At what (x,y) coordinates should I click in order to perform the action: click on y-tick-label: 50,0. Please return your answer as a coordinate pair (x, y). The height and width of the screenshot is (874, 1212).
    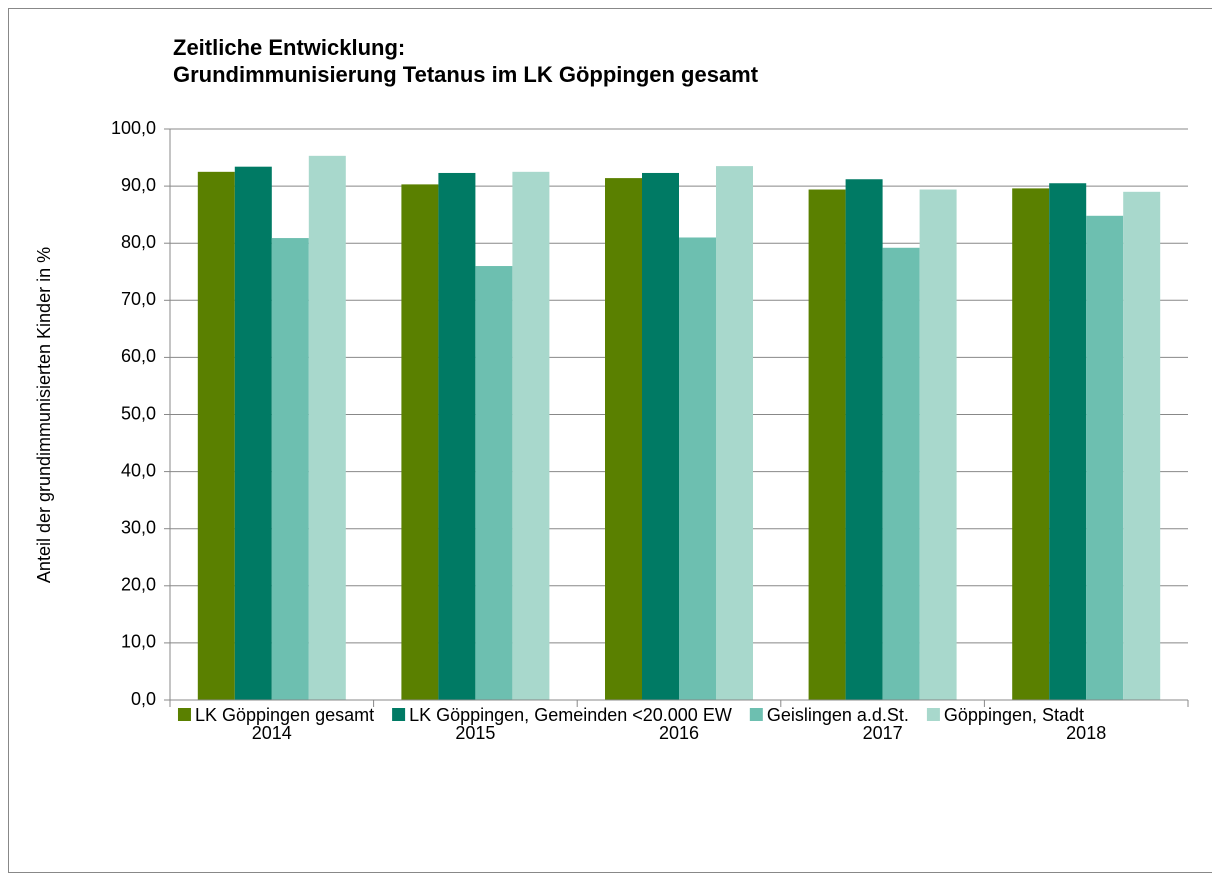
    Looking at the image, I should click on (138, 413).